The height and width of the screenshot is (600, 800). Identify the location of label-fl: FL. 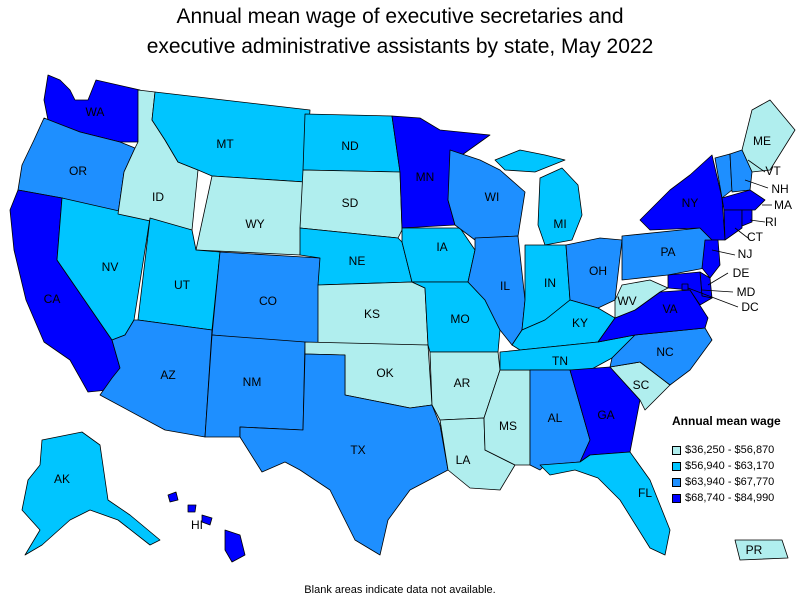
(645, 493).